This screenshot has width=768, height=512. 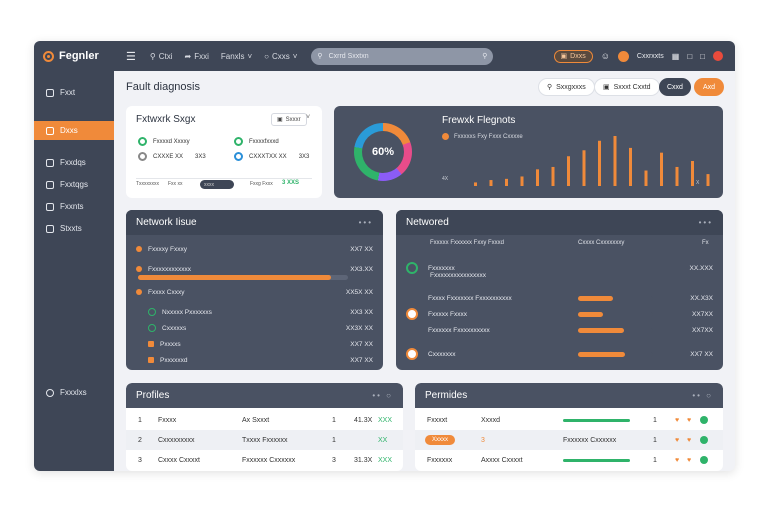 What do you see at coordinates (361, 344) in the screenshot?
I see `issue-value: XX7 XX` at bounding box center [361, 344].